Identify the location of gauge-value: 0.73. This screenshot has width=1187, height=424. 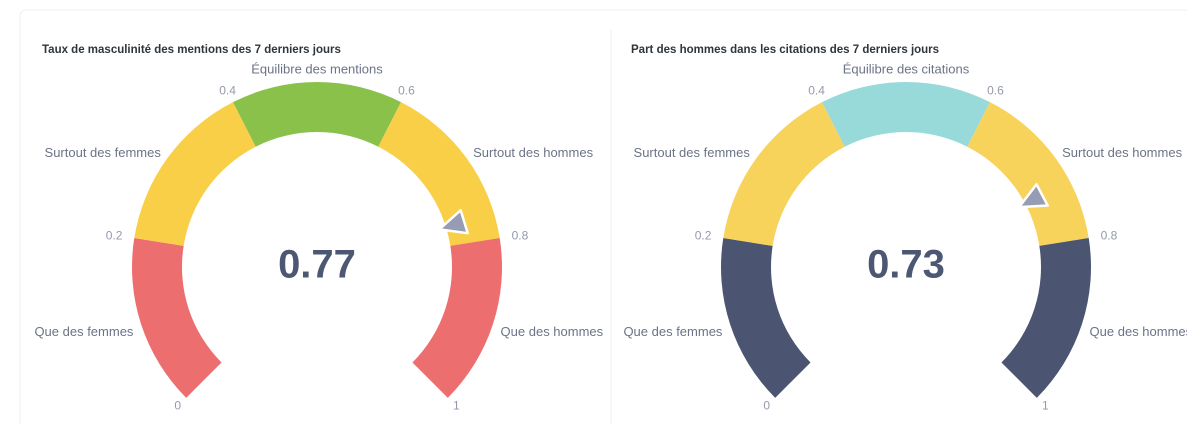
(906, 265).